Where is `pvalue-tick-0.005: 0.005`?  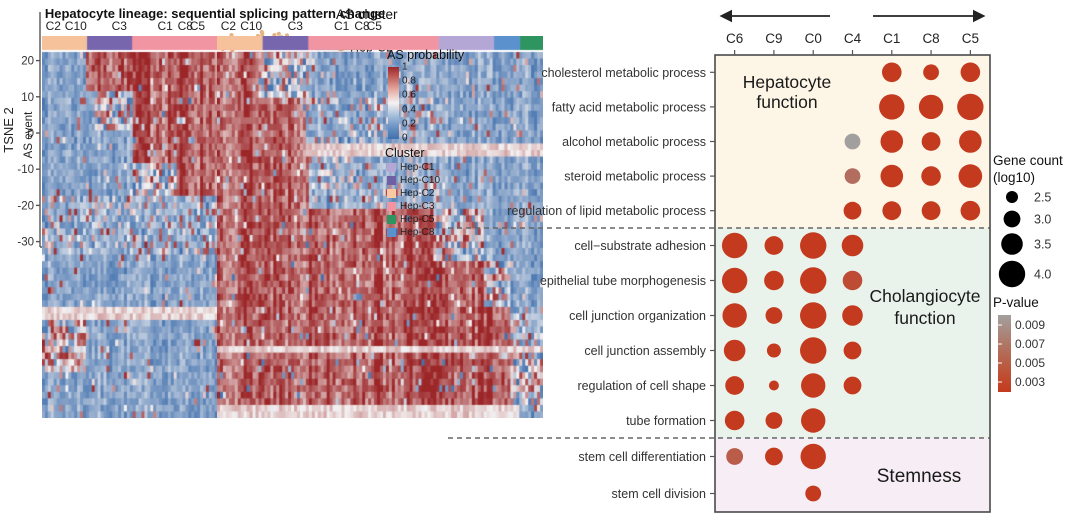 pvalue-tick-0.005: 0.005 is located at coordinates (1030, 363).